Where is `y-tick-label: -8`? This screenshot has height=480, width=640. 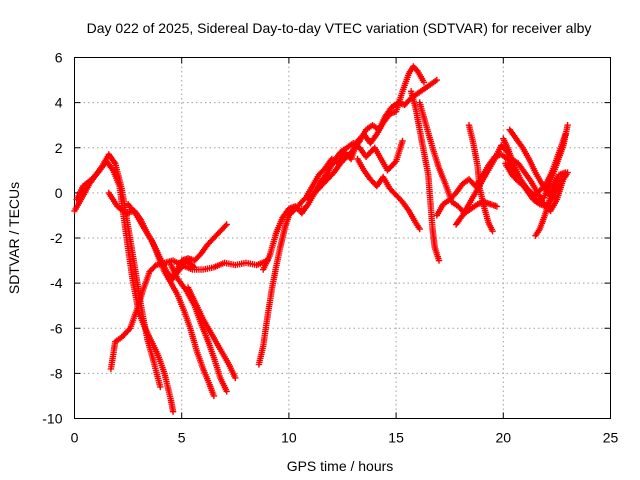
y-tick-label: -8 is located at coordinates (56, 373).